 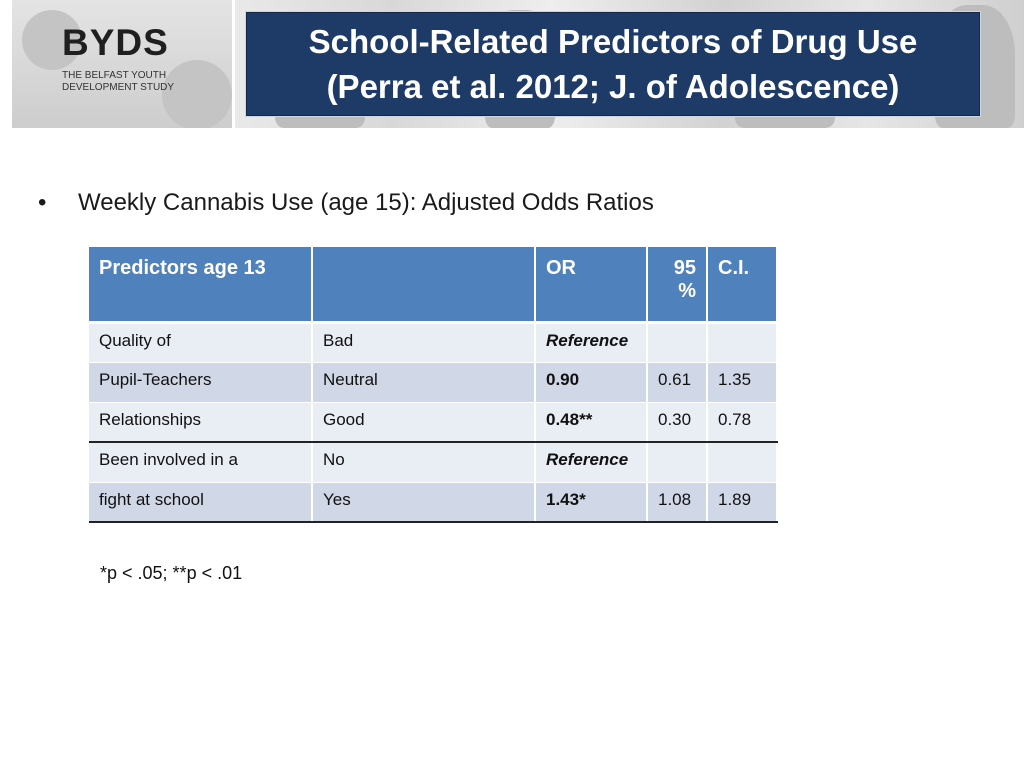 What do you see at coordinates (201, 342) in the screenshot?
I see `table-cell: Quality of` at bounding box center [201, 342].